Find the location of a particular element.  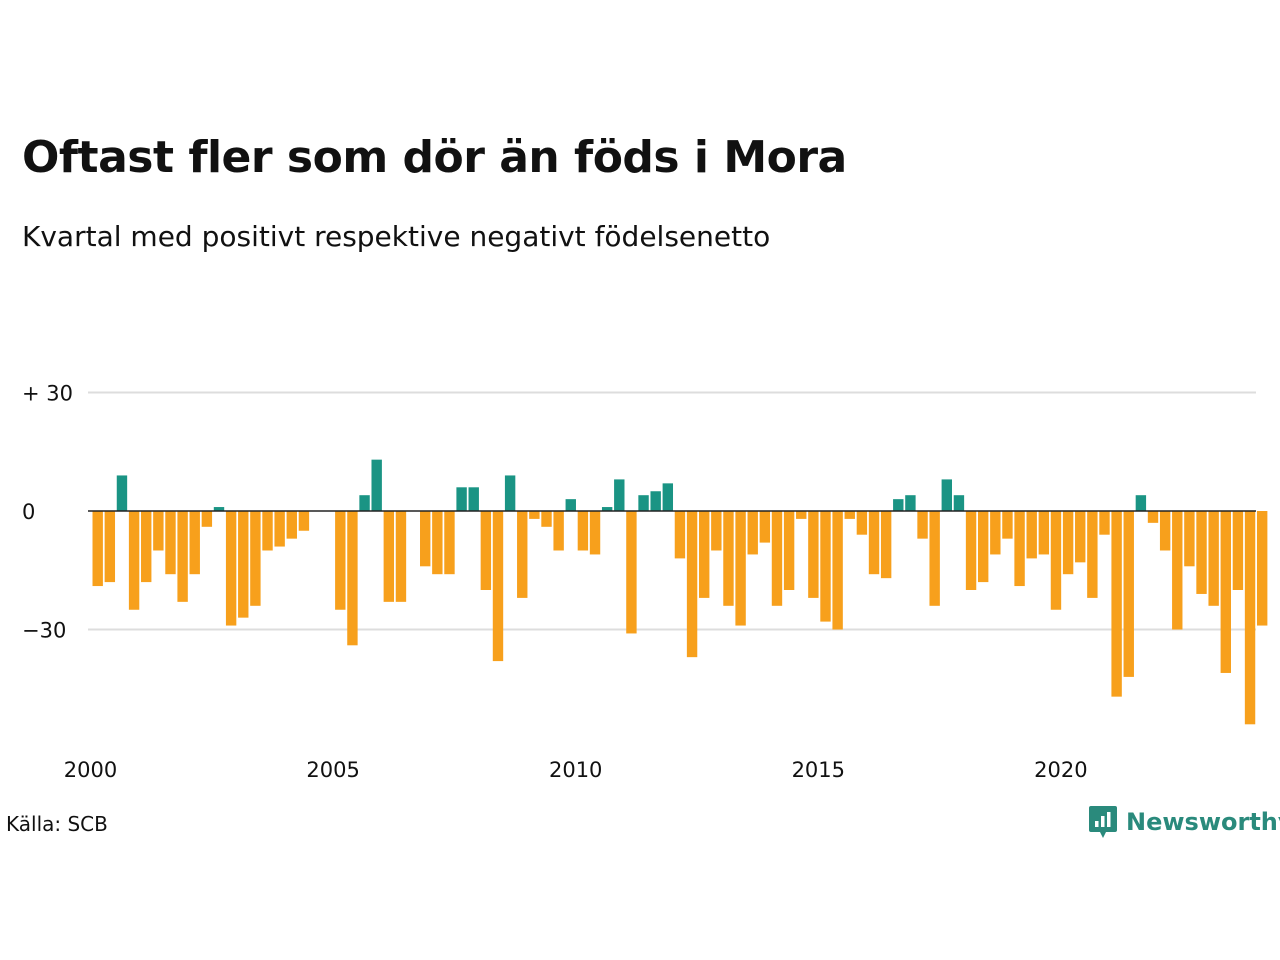

x-tick-label: 2010 is located at coordinates (575, 770).